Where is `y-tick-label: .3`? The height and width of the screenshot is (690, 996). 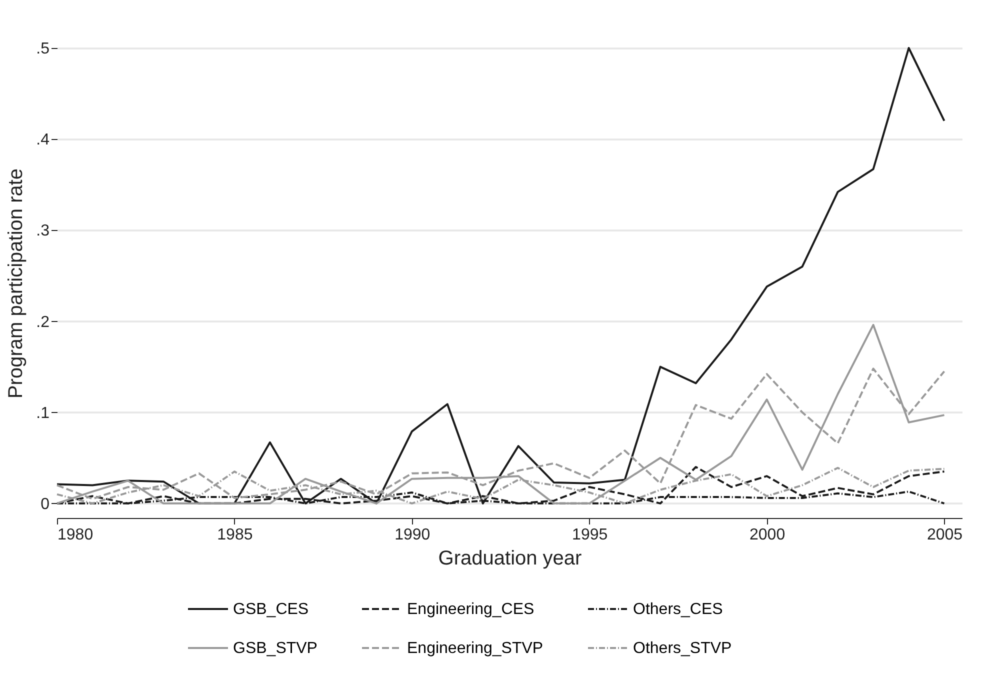
y-tick-label: .3 is located at coordinates (43, 231).